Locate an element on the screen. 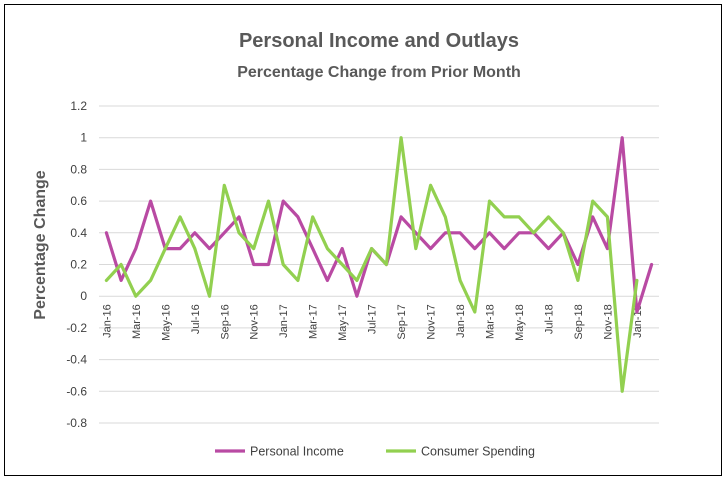 Image resolution: width=728 pixels, height=481 pixels. x-tick-label: Mar-18 is located at coordinates (491, 321).